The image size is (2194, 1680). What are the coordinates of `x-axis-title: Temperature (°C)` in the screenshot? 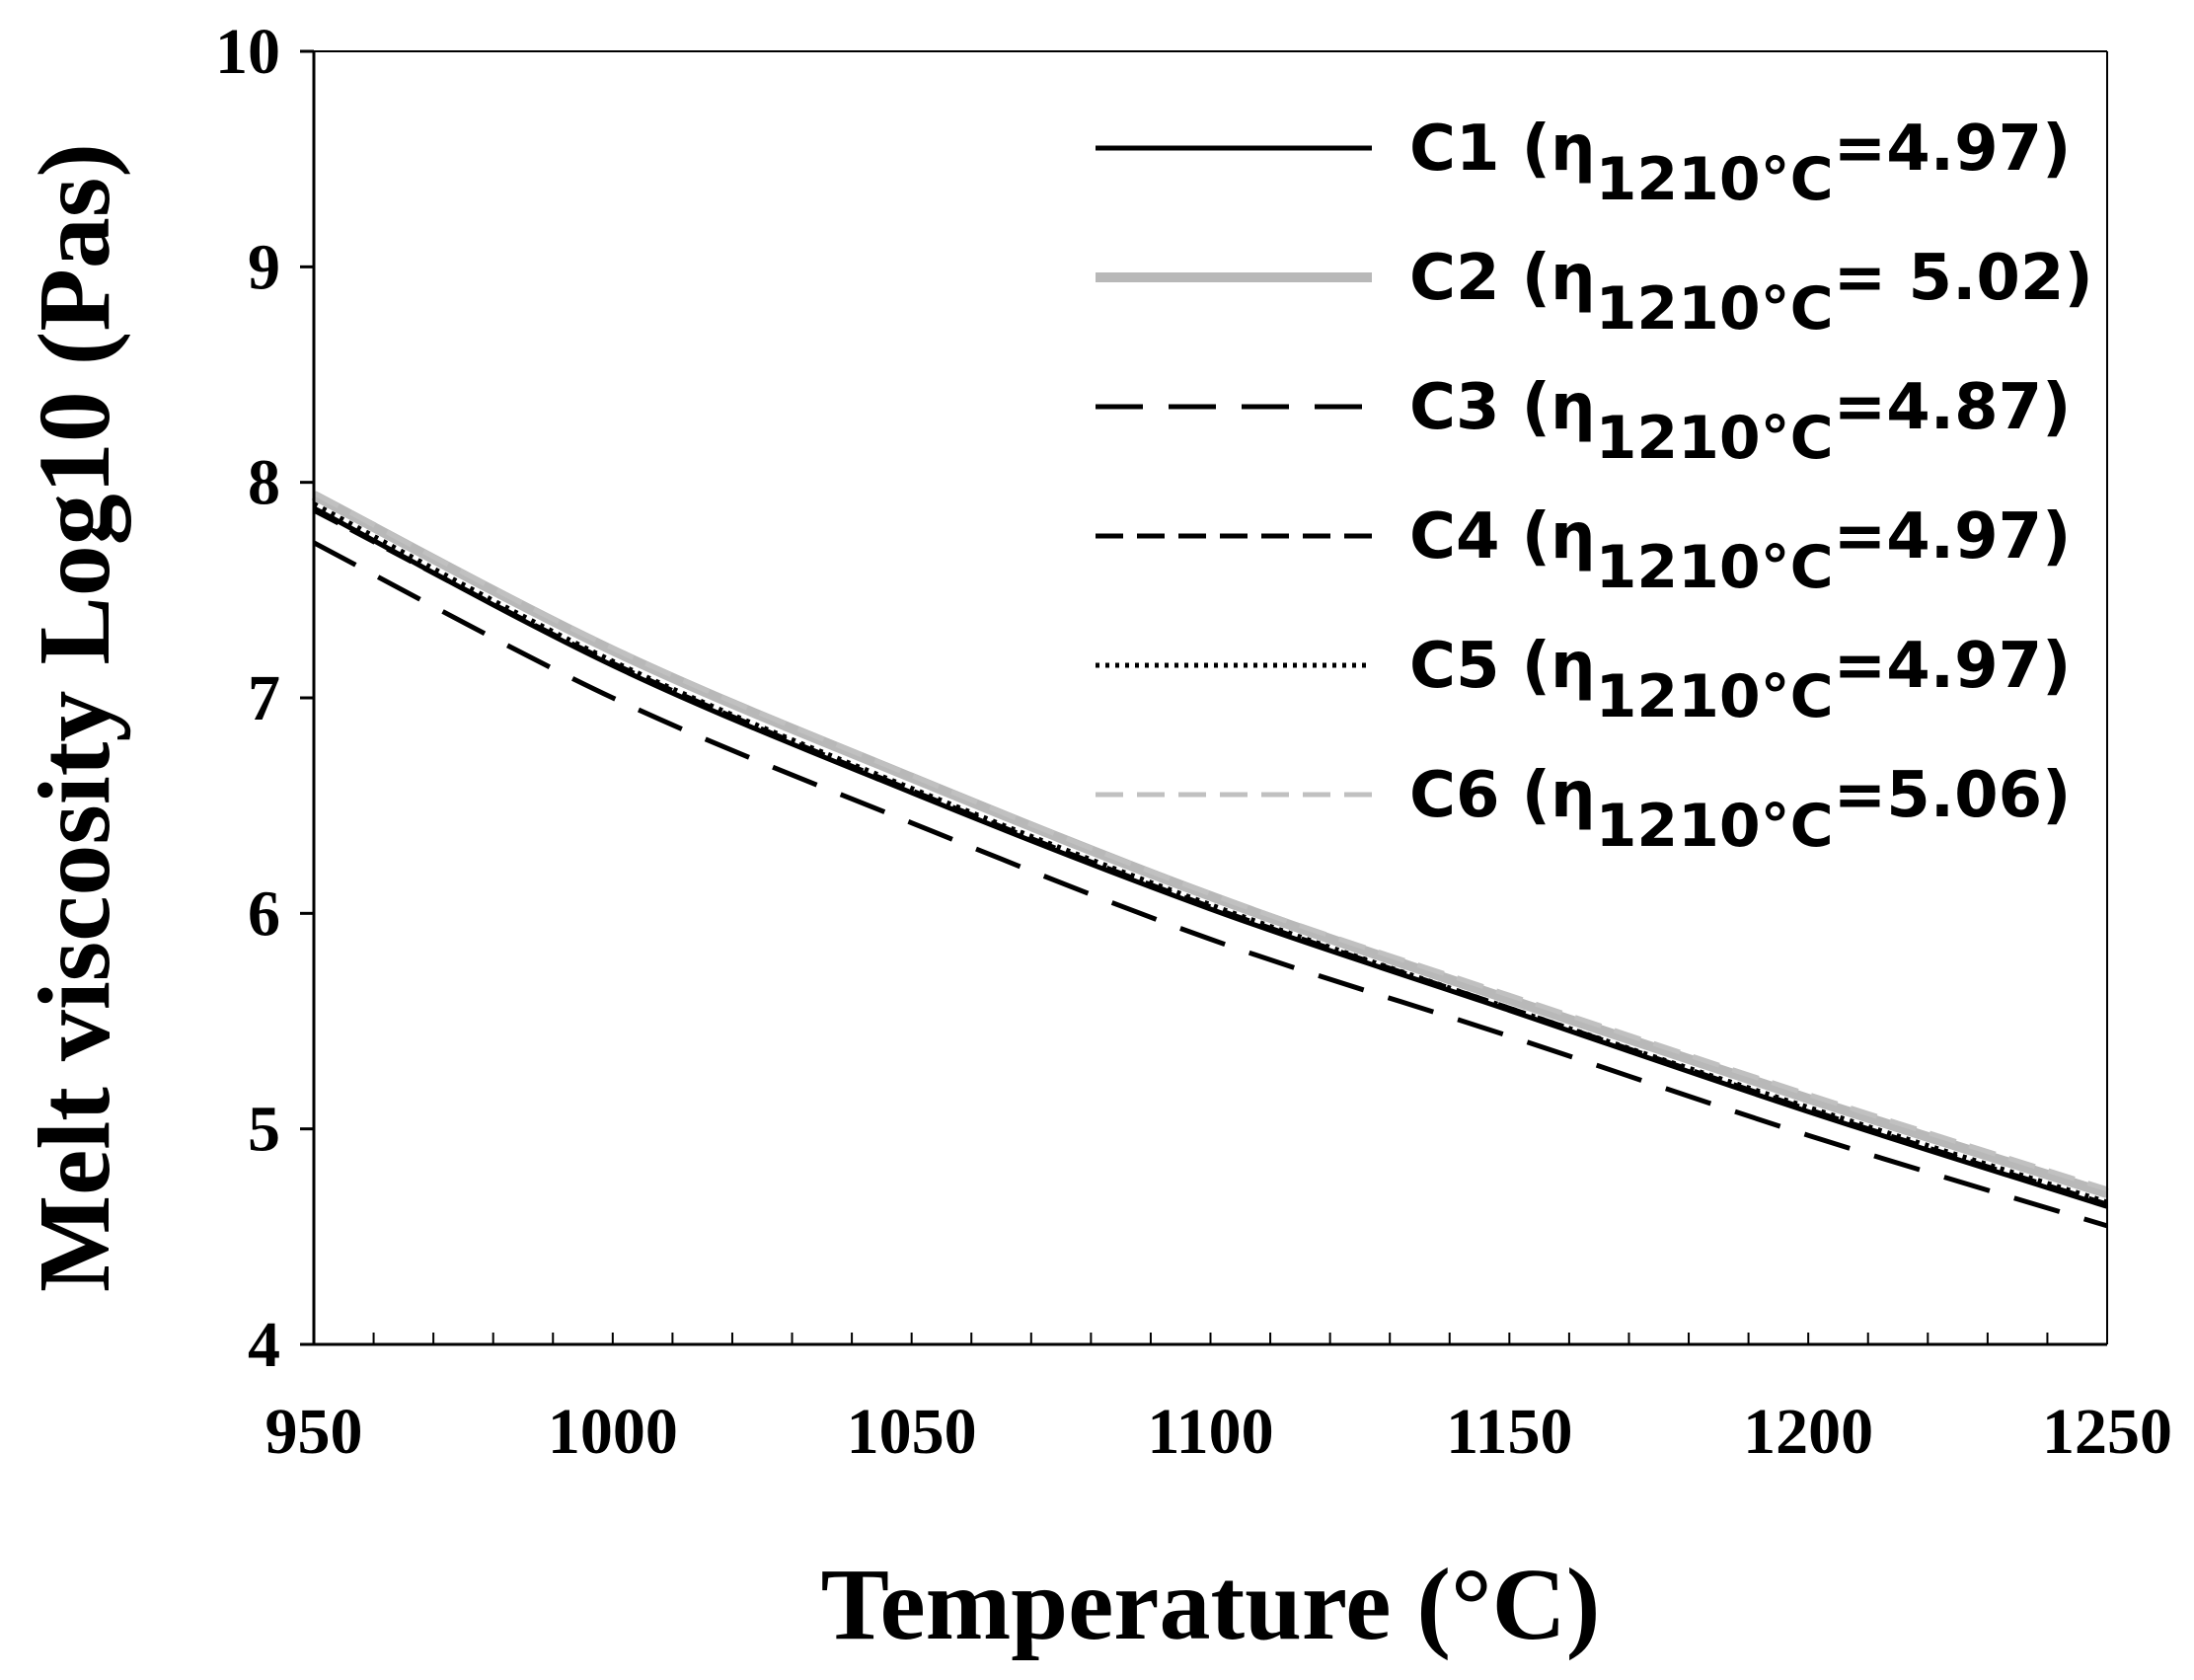 It's located at (1211, 1604).